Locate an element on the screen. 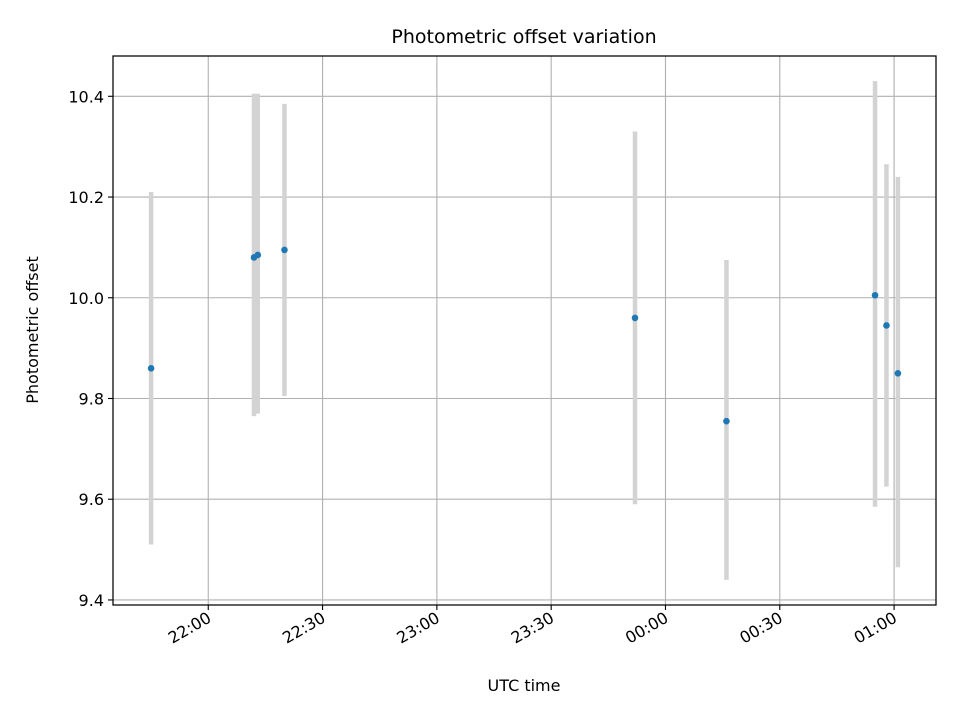 This screenshot has width=960, height=720. chart-title: Photometric offset variation is located at coordinates (523, 37).